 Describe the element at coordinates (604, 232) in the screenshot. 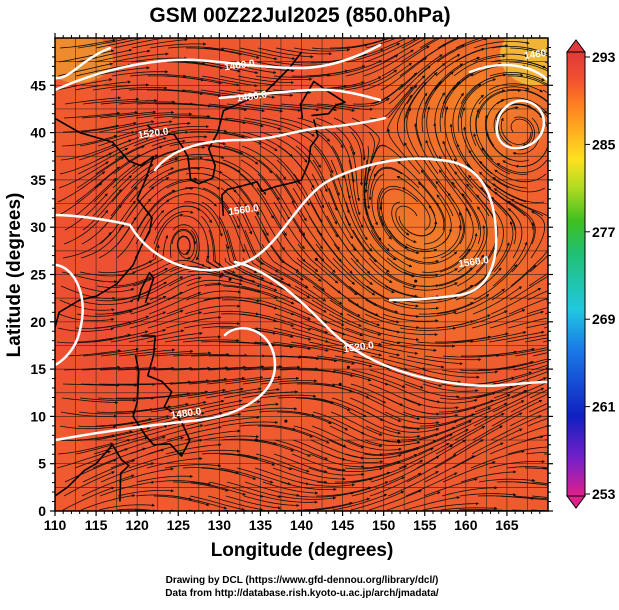

I see `colorbar-label: 277` at that location.